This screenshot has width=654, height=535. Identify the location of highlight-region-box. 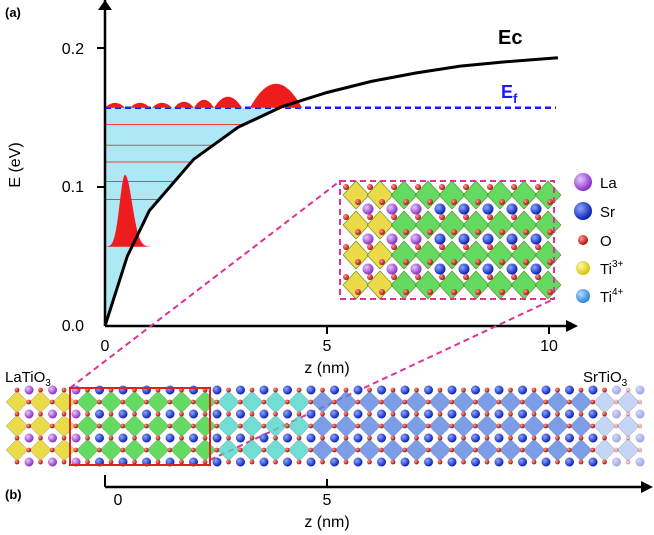
(140, 426).